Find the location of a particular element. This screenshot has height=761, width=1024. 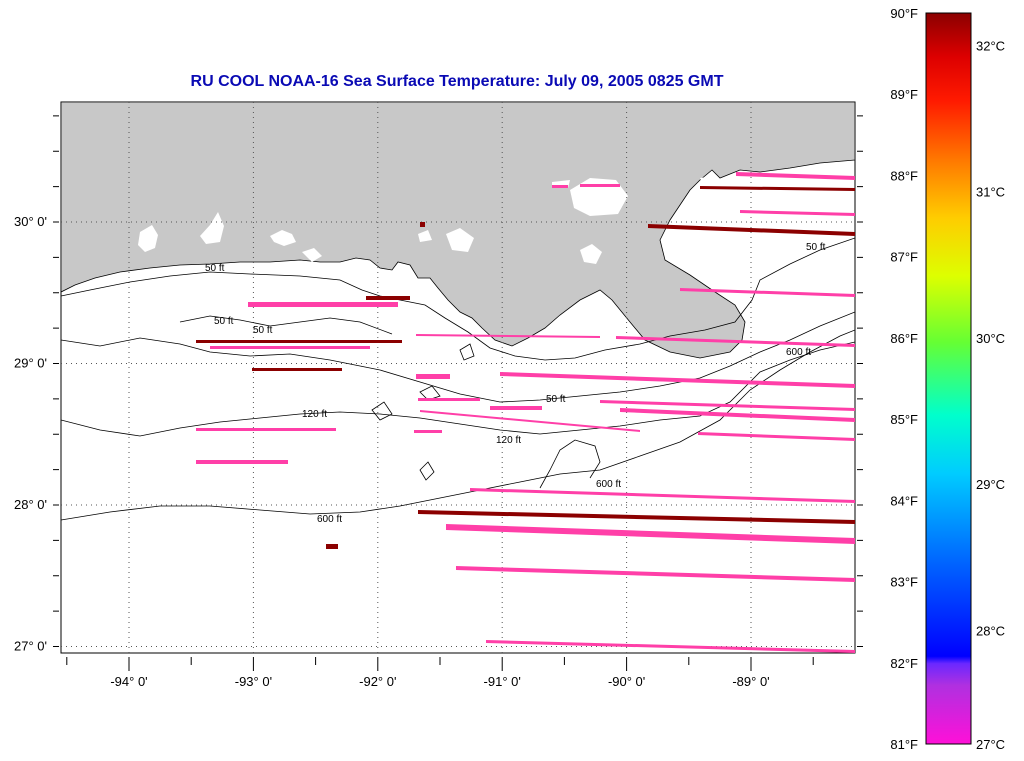

colorbar-f-label: 90°F is located at coordinates (904, 13).